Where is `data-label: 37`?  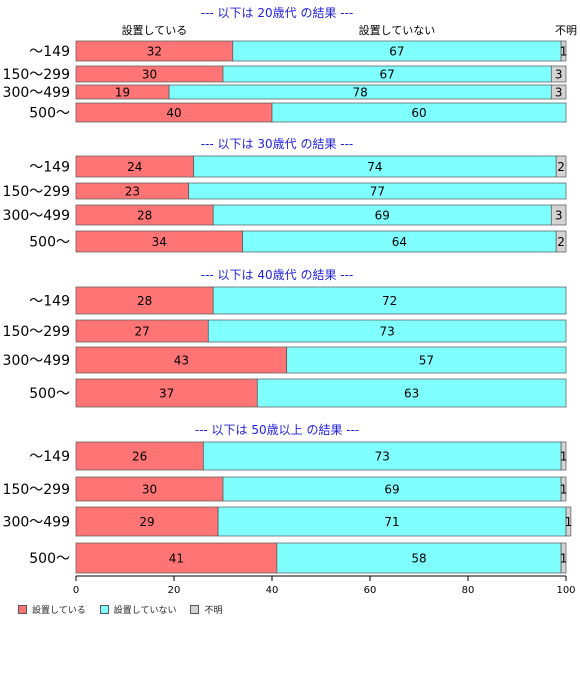
data-label: 37 is located at coordinates (166, 394).